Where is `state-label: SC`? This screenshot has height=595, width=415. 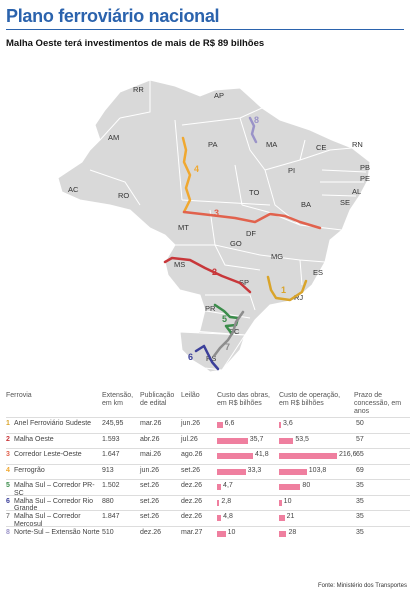 state-label: SC is located at coordinates (234, 331).